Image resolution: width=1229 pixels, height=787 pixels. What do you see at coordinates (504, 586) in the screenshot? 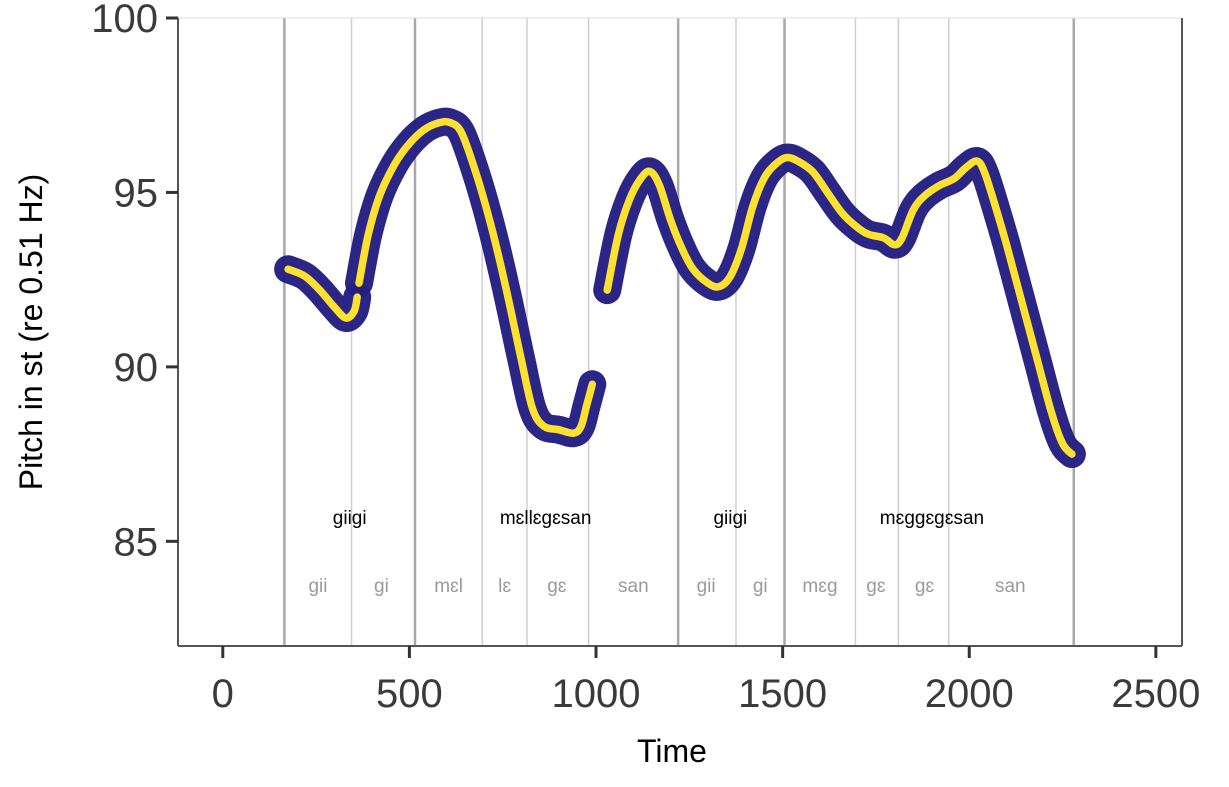
I see `syllable-label: lɛ` at bounding box center [504, 586].